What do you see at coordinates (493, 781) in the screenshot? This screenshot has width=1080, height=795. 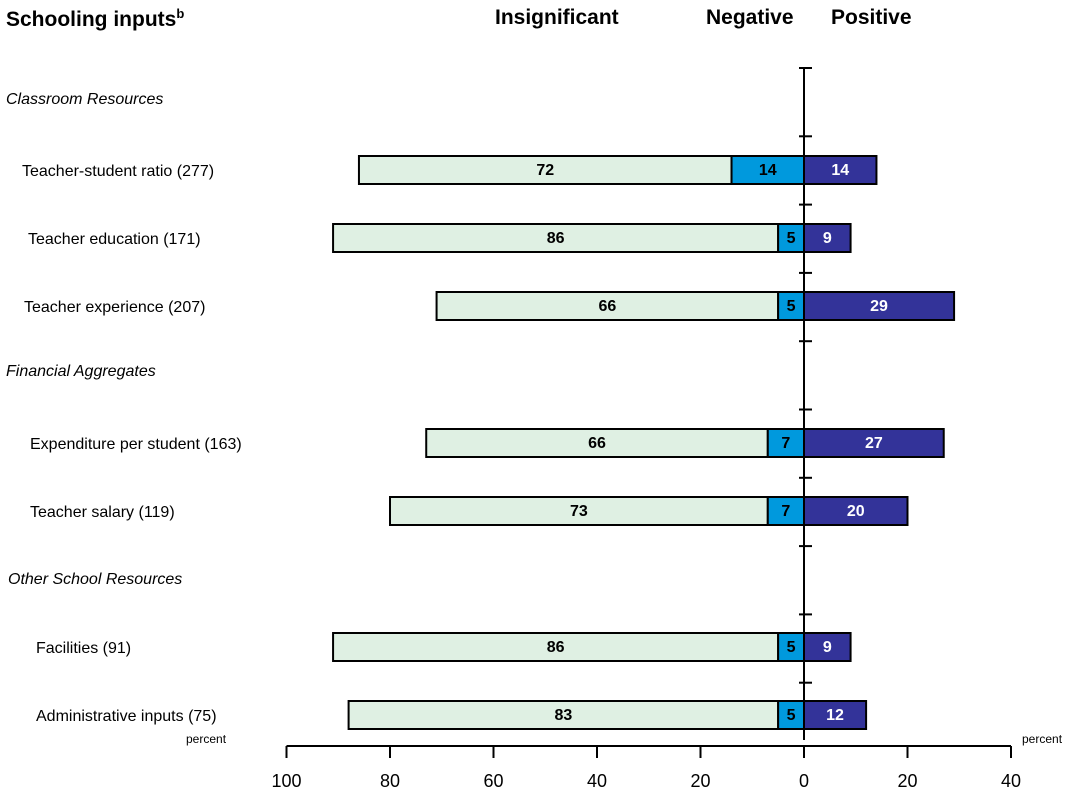 I see `x-tick-label: 60` at bounding box center [493, 781].